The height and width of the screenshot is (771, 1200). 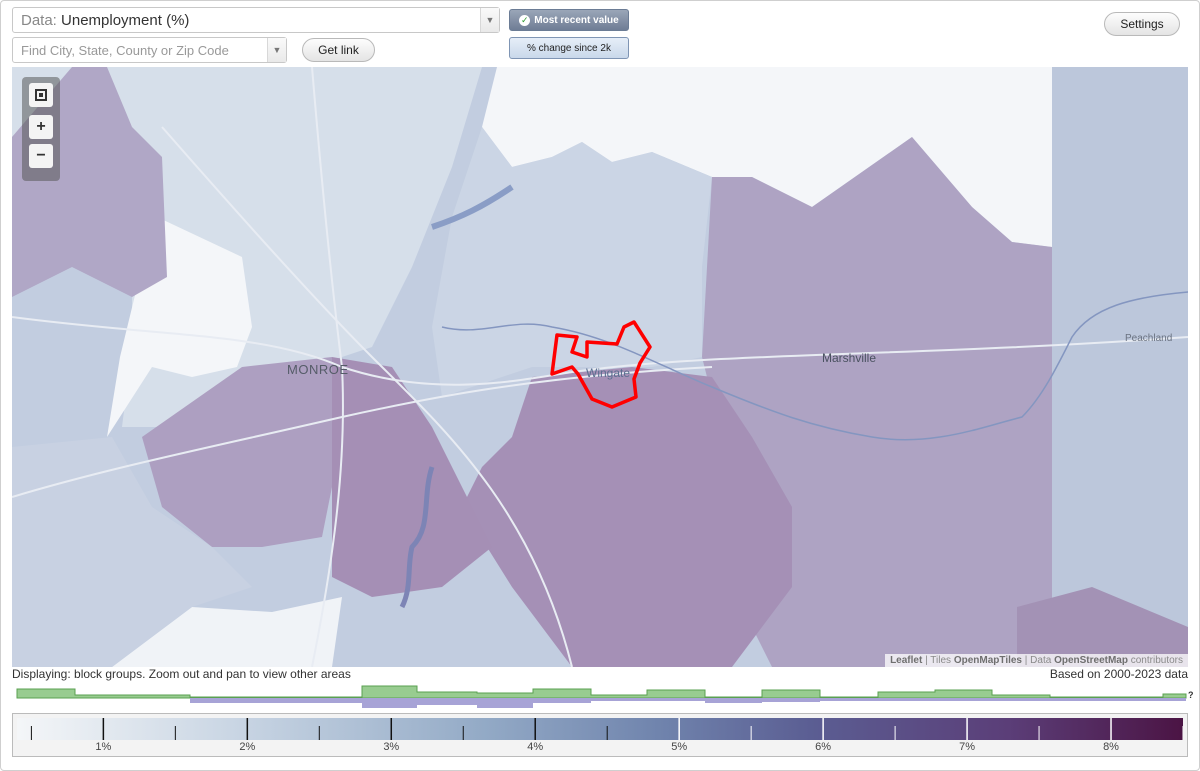 I want to click on most-recent-label: Most recent value, so click(x=576, y=20).